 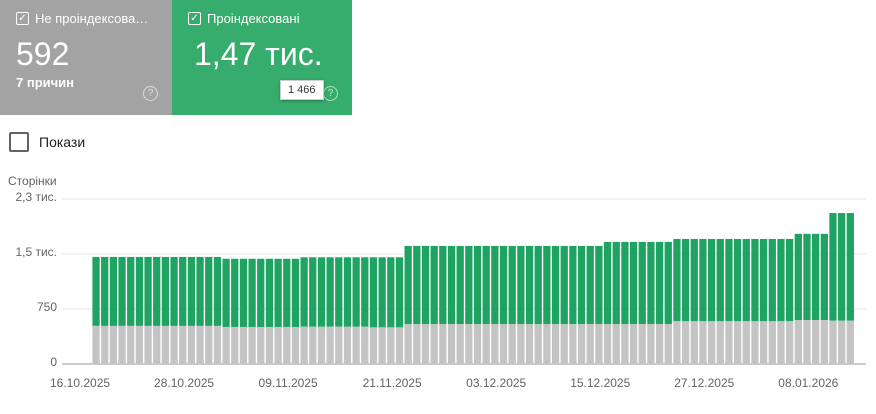 What do you see at coordinates (80, 383) in the screenshot?
I see `x-tick-label: 16.10.2025` at bounding box center [80, 383].